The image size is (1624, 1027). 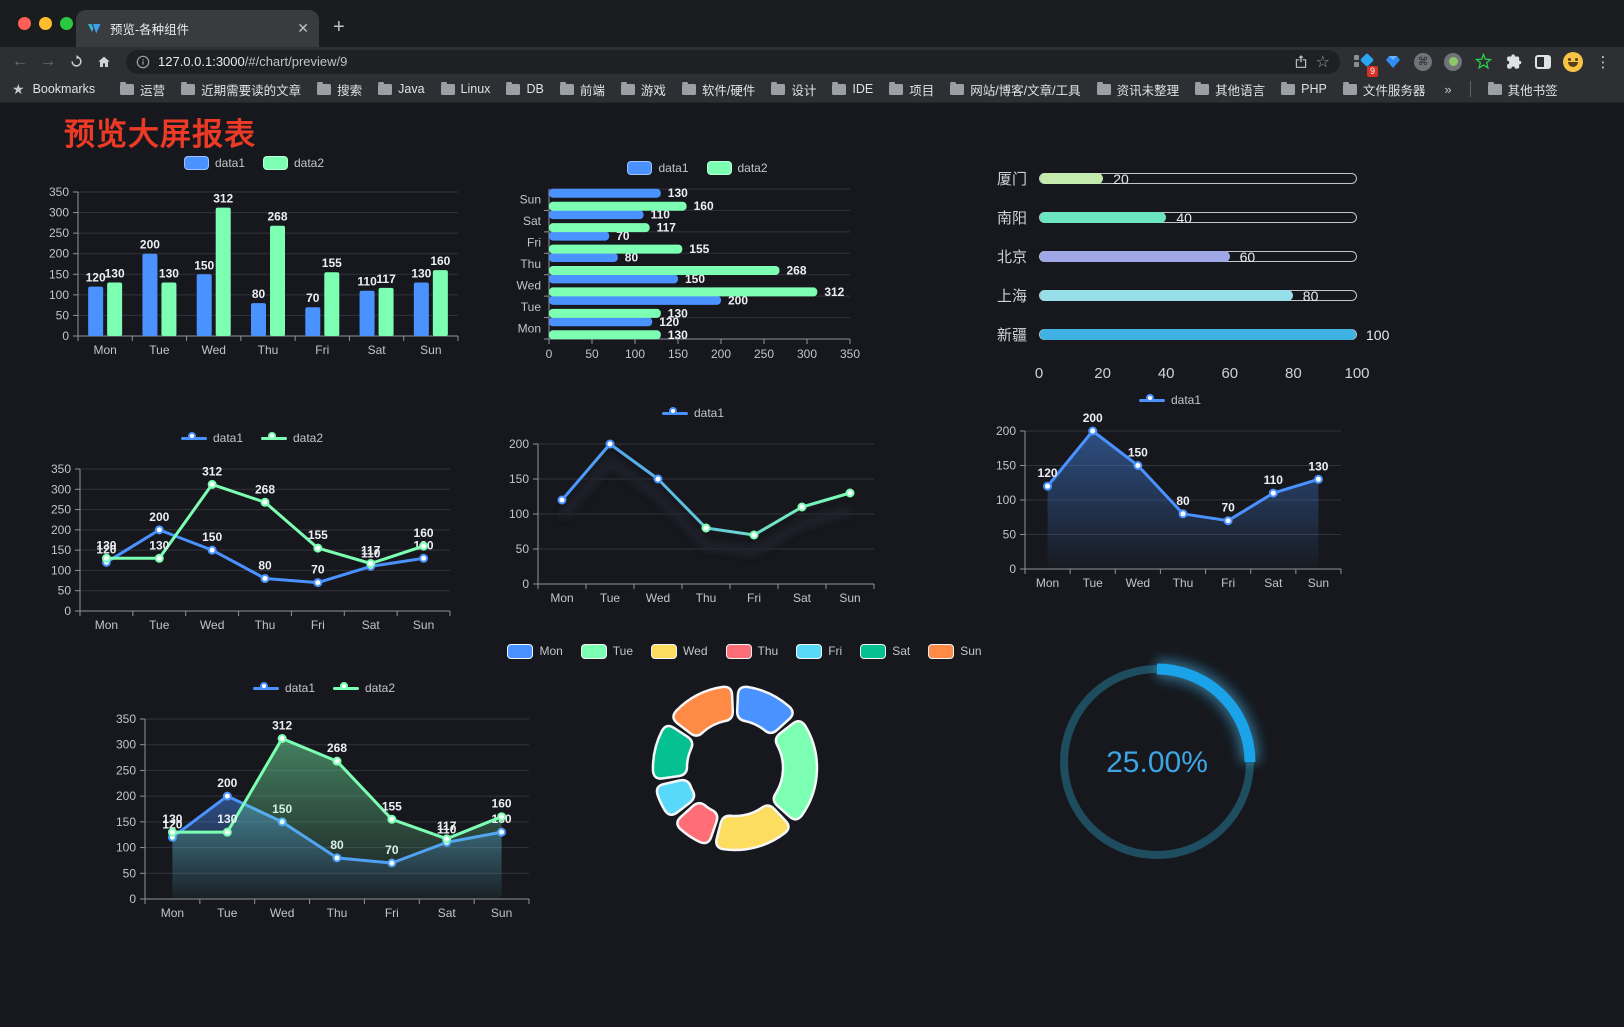 I want to click on home-button, so click(x=104, y=62).